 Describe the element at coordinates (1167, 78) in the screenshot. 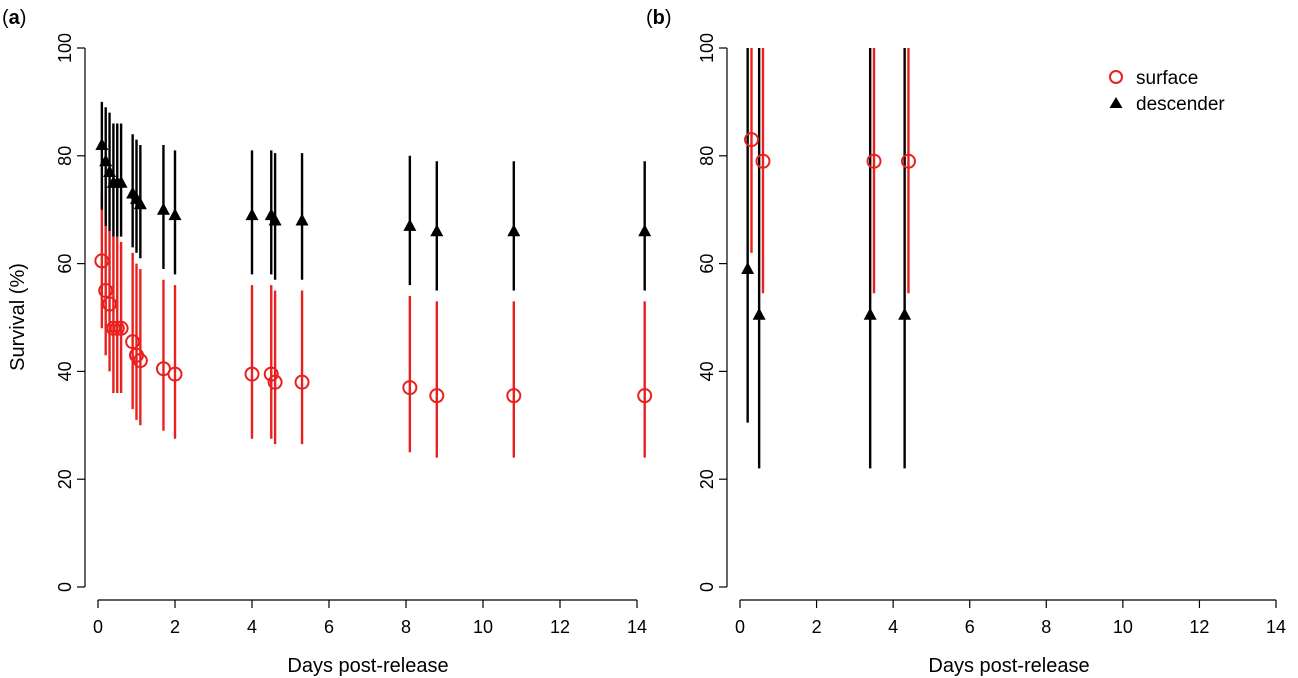

I see `legend-surface-label: surface` at that location.